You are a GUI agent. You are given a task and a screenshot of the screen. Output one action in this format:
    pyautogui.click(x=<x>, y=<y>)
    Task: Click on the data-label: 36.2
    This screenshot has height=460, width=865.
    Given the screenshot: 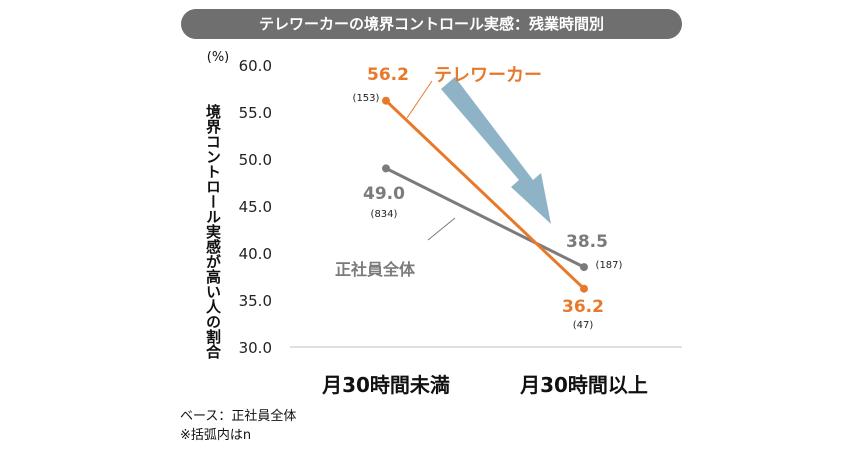 What is the action you would take?
    pyautogui.click(x=583, y=307)
    